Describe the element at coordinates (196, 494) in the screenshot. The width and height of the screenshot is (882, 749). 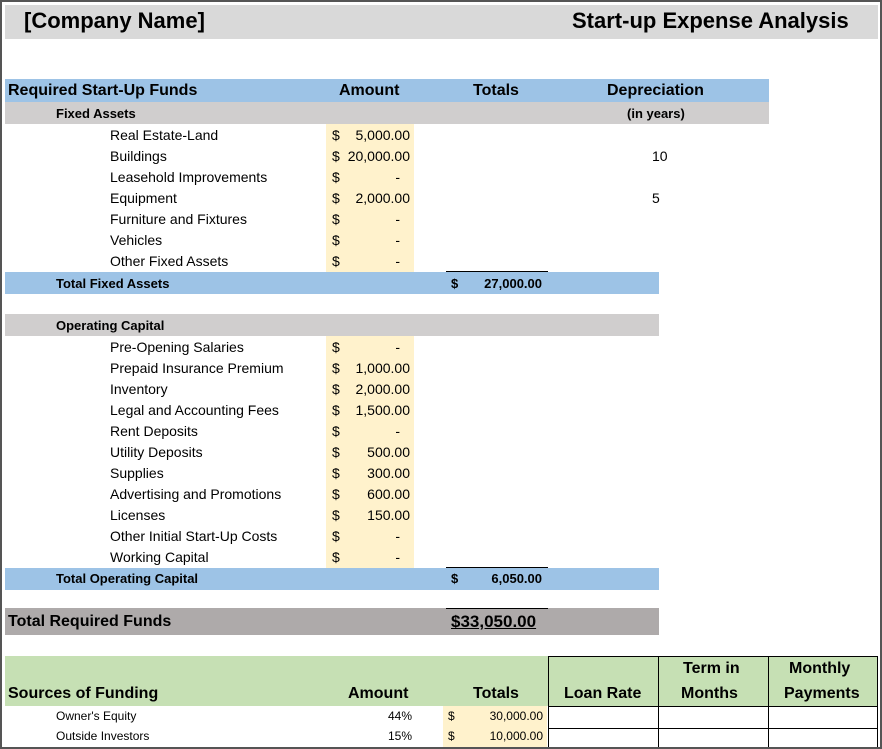
I see `operating-capital-label: Advertising and Promotions` at that location.